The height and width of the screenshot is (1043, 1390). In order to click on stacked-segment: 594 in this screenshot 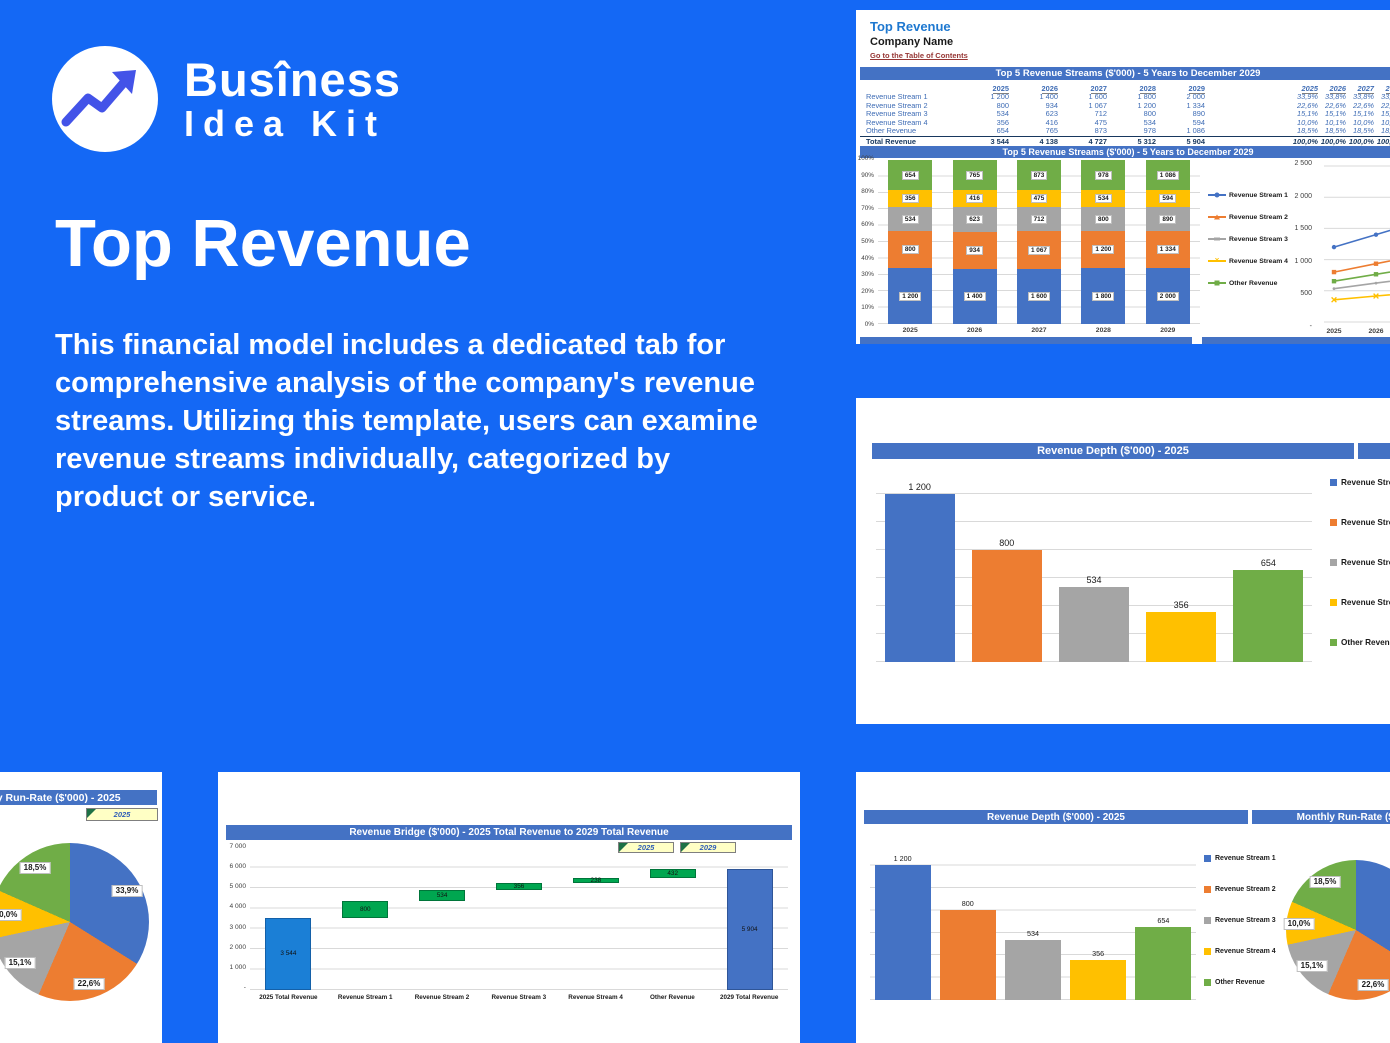, I will do `click(1167, 198)`.